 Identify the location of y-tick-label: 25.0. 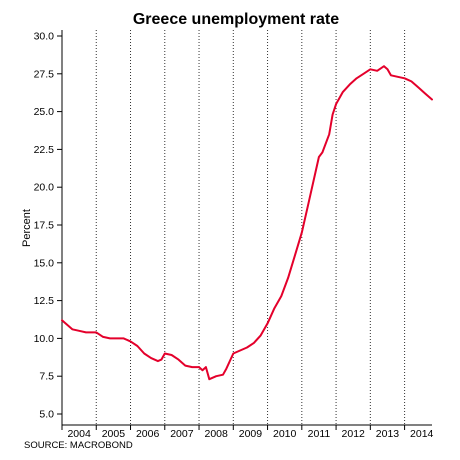
(44, 112).